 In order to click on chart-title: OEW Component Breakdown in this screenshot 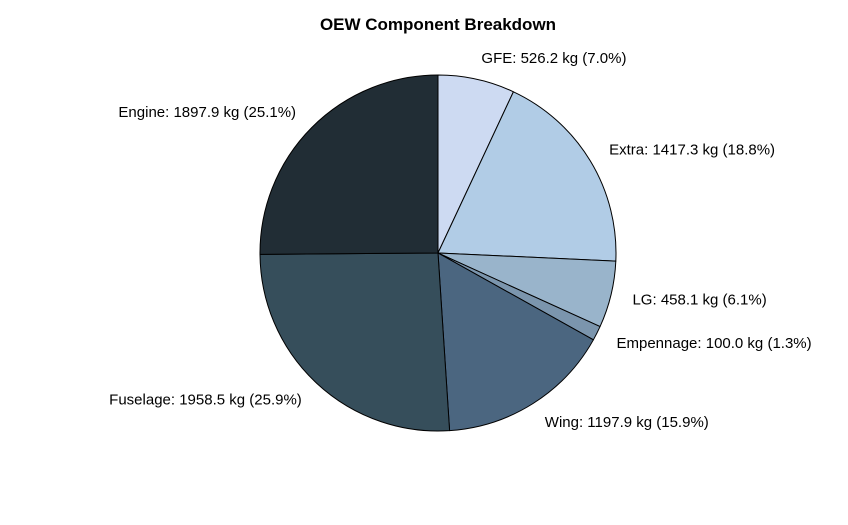, I will do `click(438, 24)`.